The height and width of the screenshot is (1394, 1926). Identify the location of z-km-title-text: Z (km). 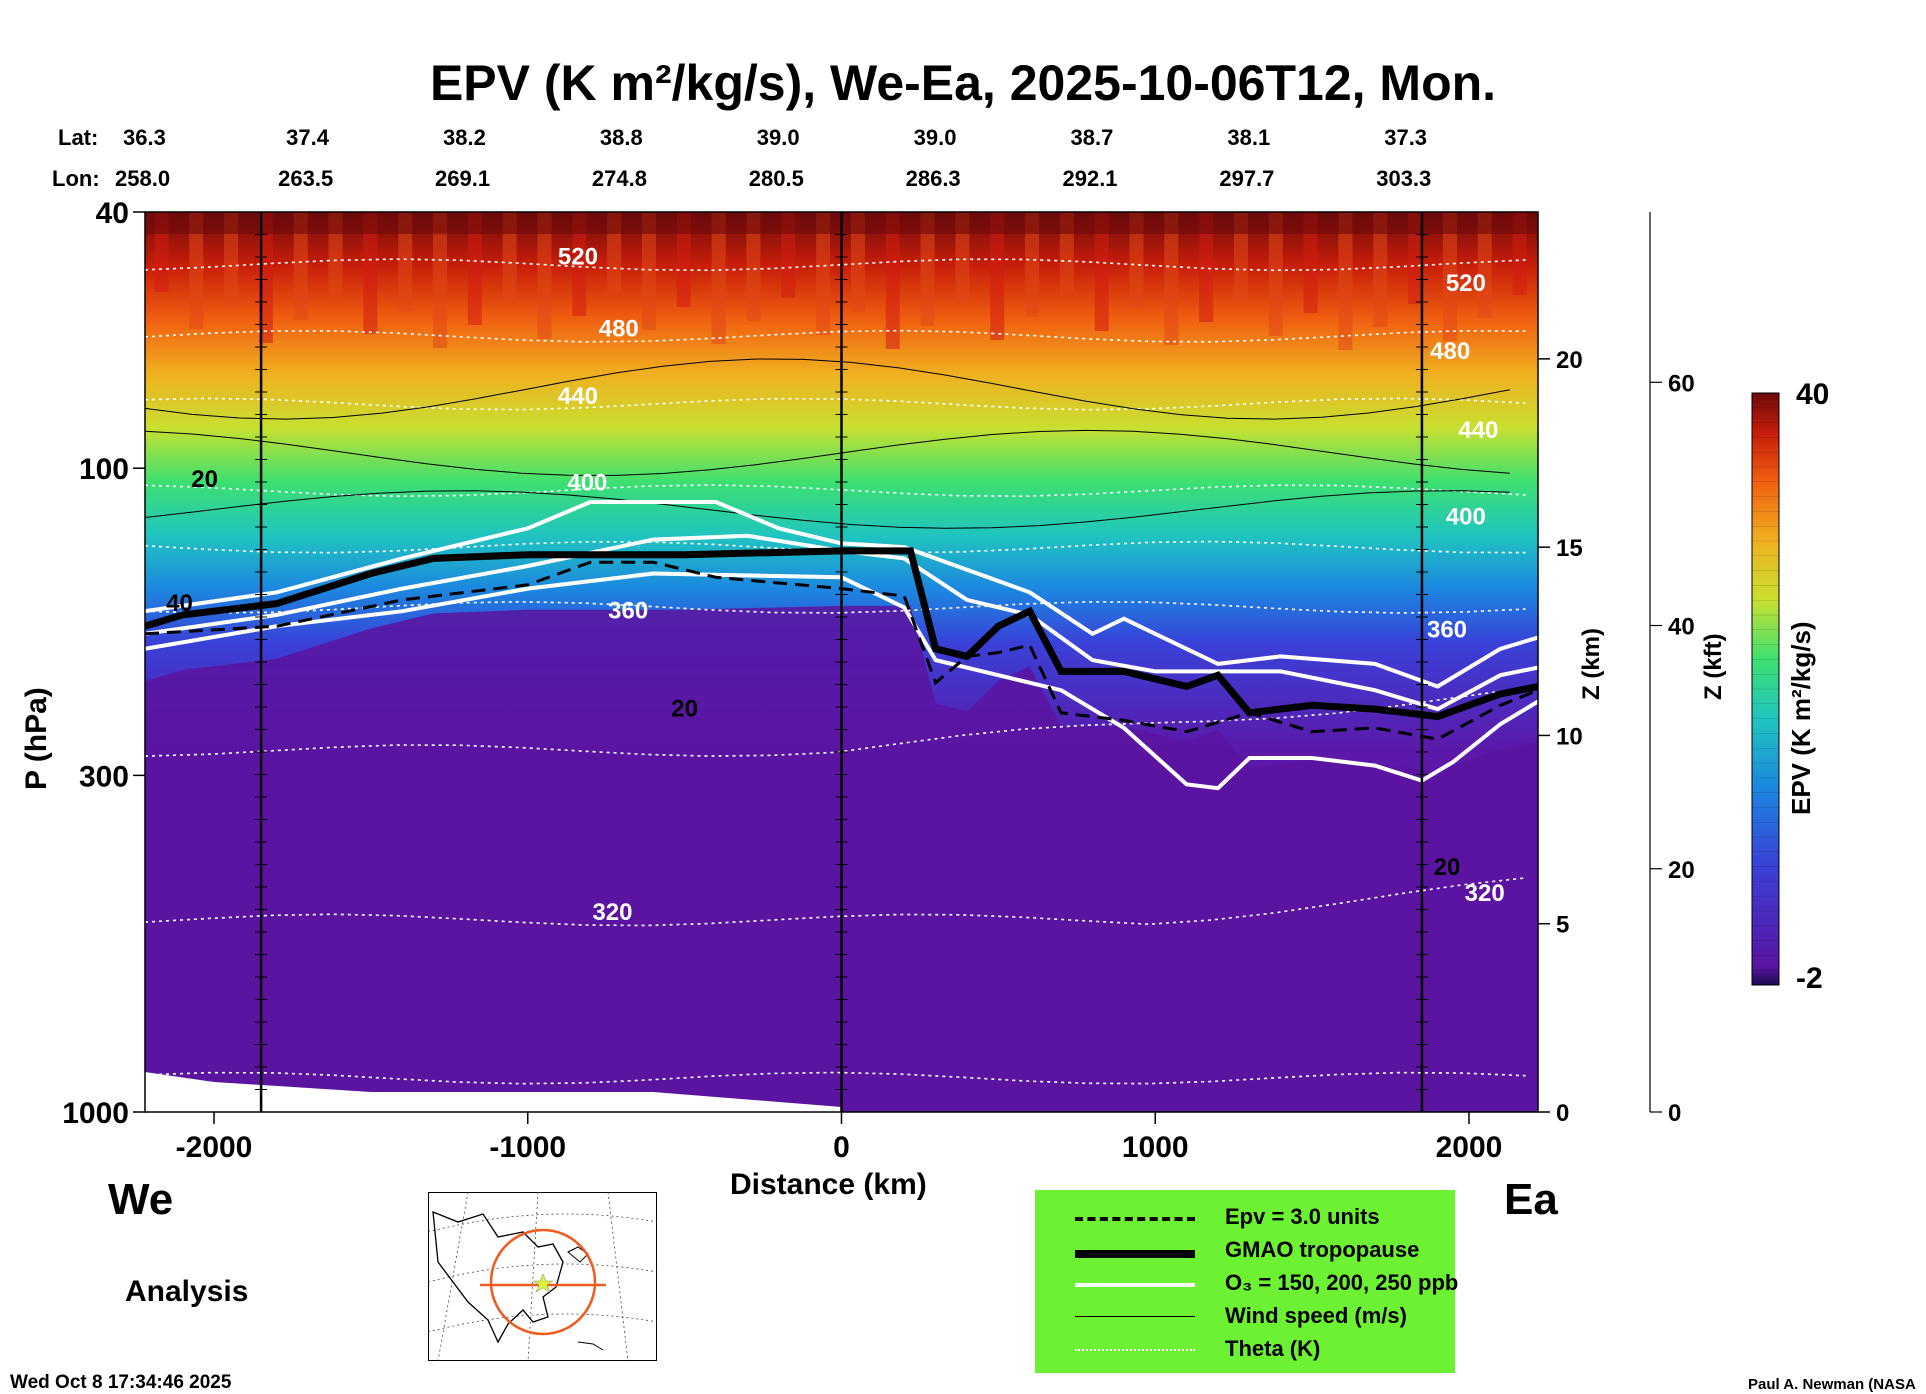
(1591, 664).